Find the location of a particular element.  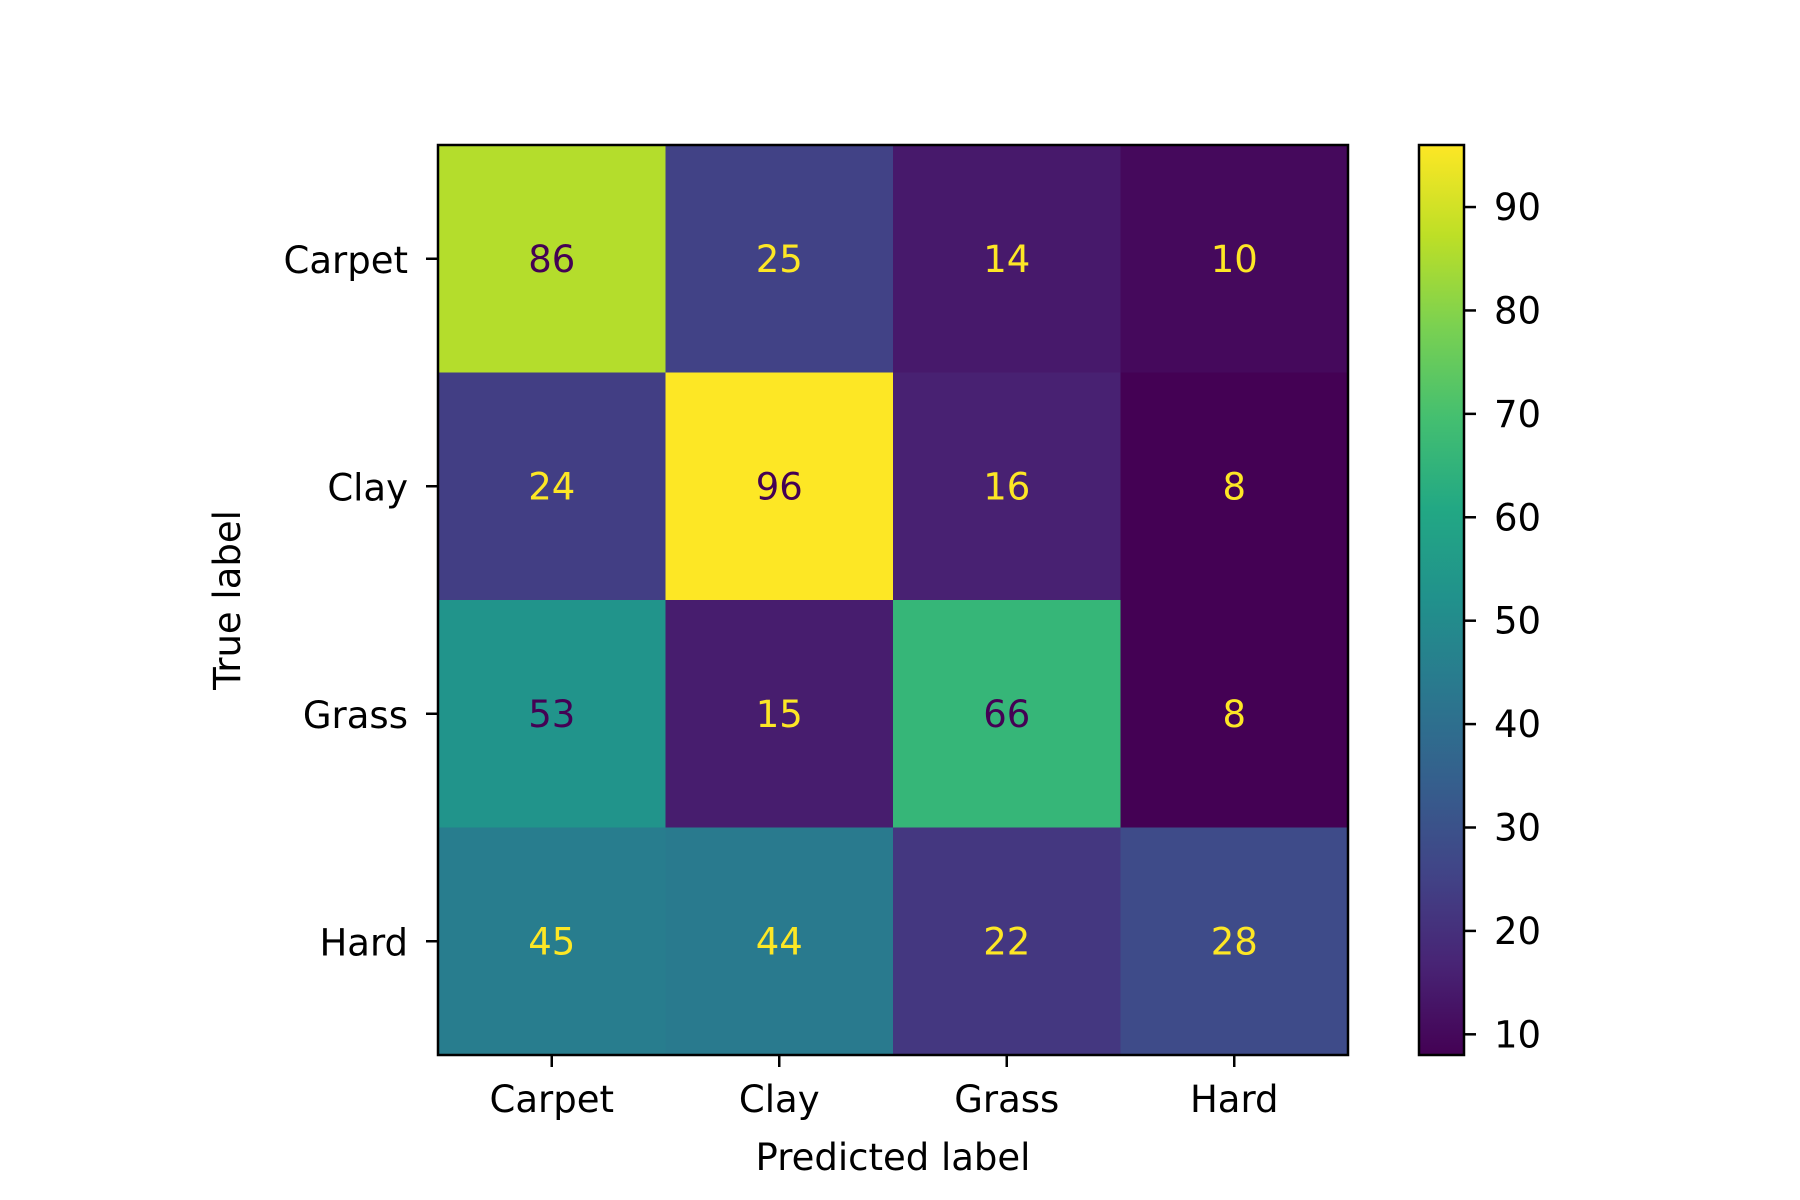

y-axis-ticks: Carpet Clay Grass Hard is located at coordinates (361, 601).